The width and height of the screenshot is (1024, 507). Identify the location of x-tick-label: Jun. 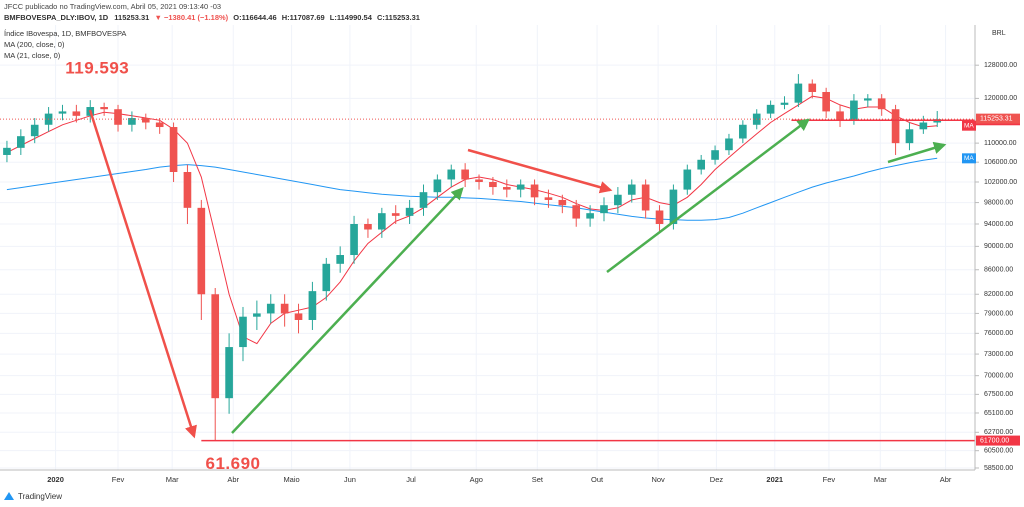
(350, 479).